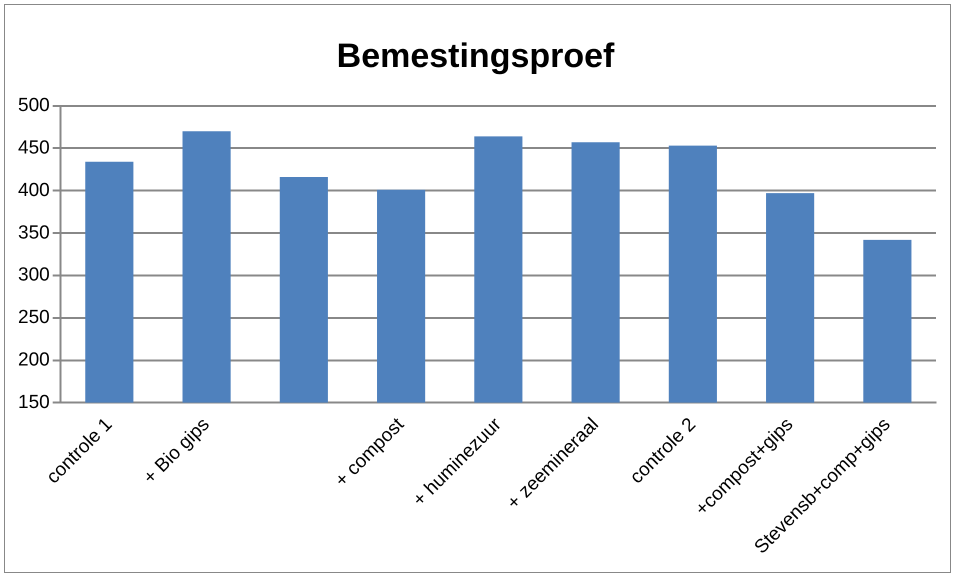 This screenshot has width=957, height=579. Describe the element at coordinates (34, 402) in the screenshot. I see `y-tick-label: 150` at that location.